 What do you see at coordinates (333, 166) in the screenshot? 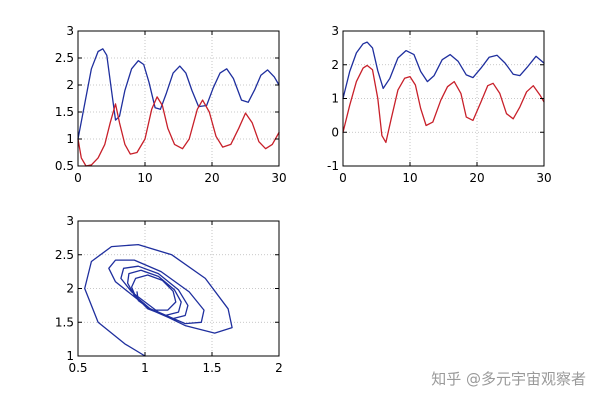
I see `y-tick-label: -1` at bounding box center [333, 166].